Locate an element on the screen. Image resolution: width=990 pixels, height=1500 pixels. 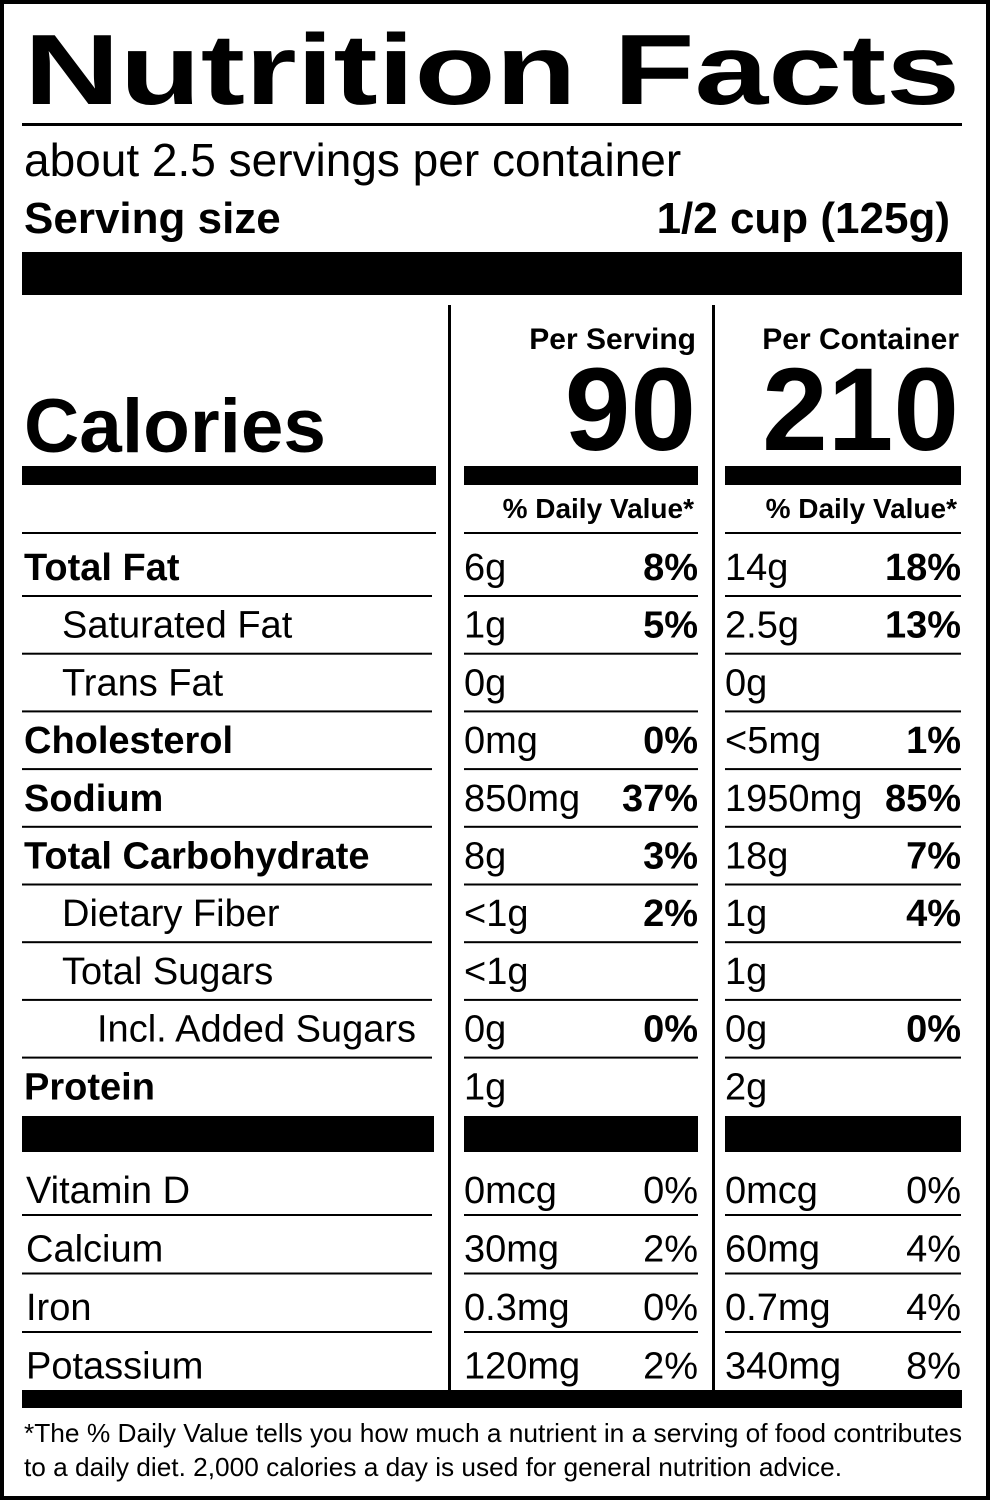
amount: 0.7mg is located at coordinates (778, 1308).